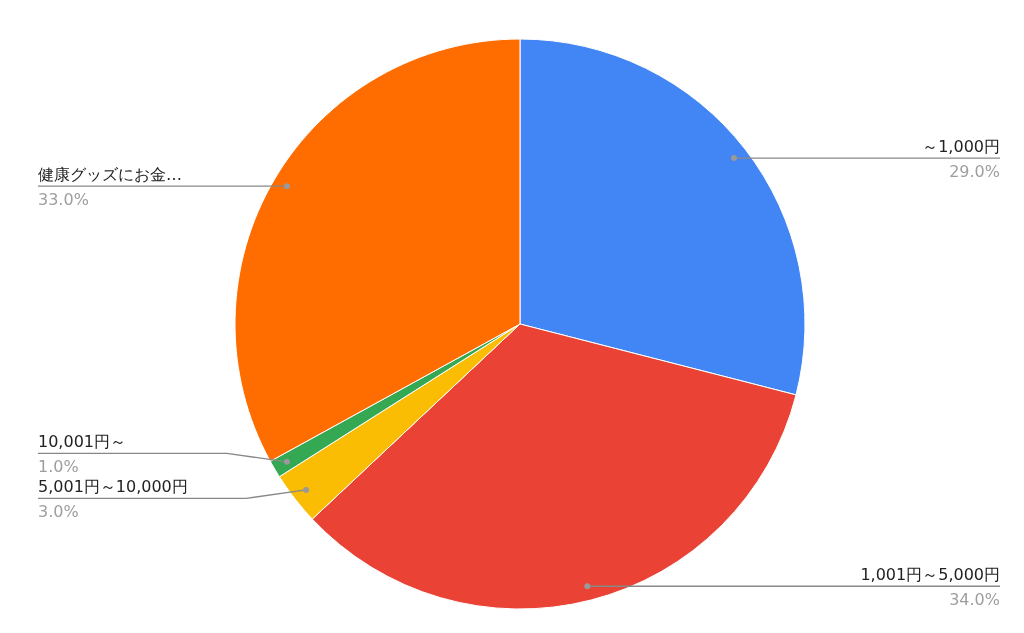 This screenshot has width=1024, height=633. What do you see at coordinates (58, 467) in the screenshot?
I see `data-label: 1.0%` at bounding box center [58, 467].